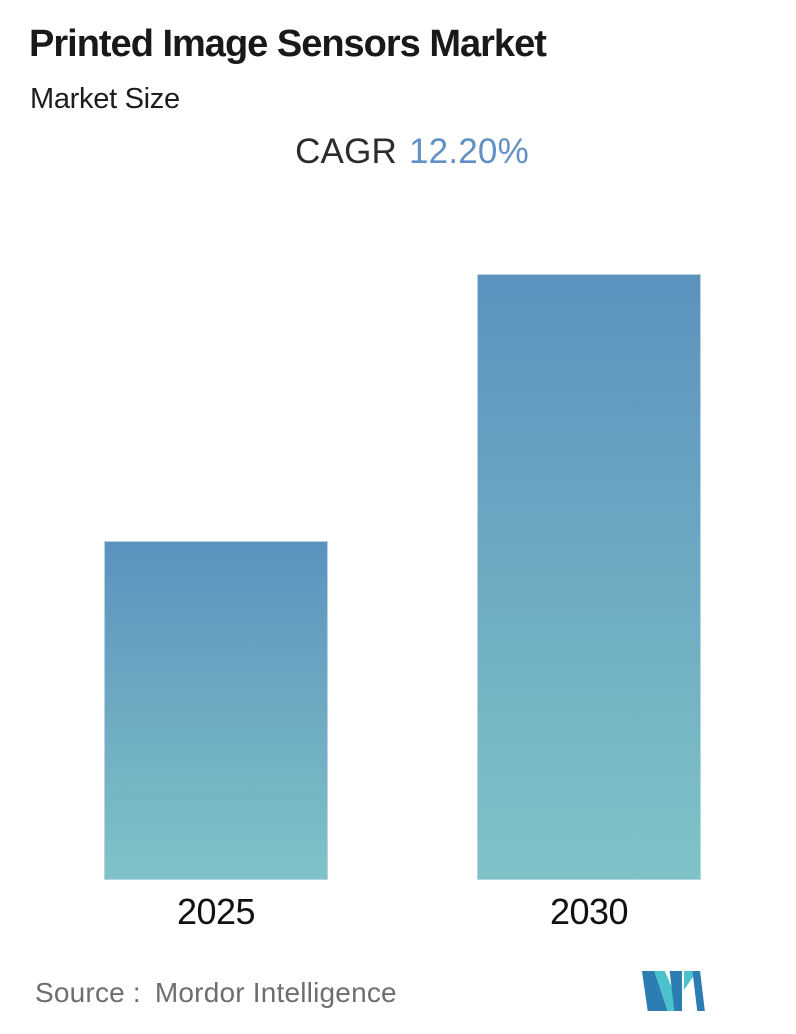  What do you see at coordinates (216, 710) in the screenshot?
I see `bar-2025` at bounding box center [216, 710].